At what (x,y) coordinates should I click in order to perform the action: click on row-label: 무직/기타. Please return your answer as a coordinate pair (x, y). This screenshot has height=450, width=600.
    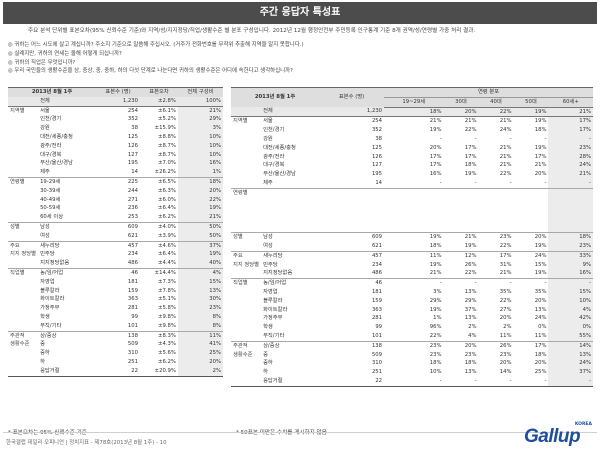
    Looking at the image, I should click on (274, 336).